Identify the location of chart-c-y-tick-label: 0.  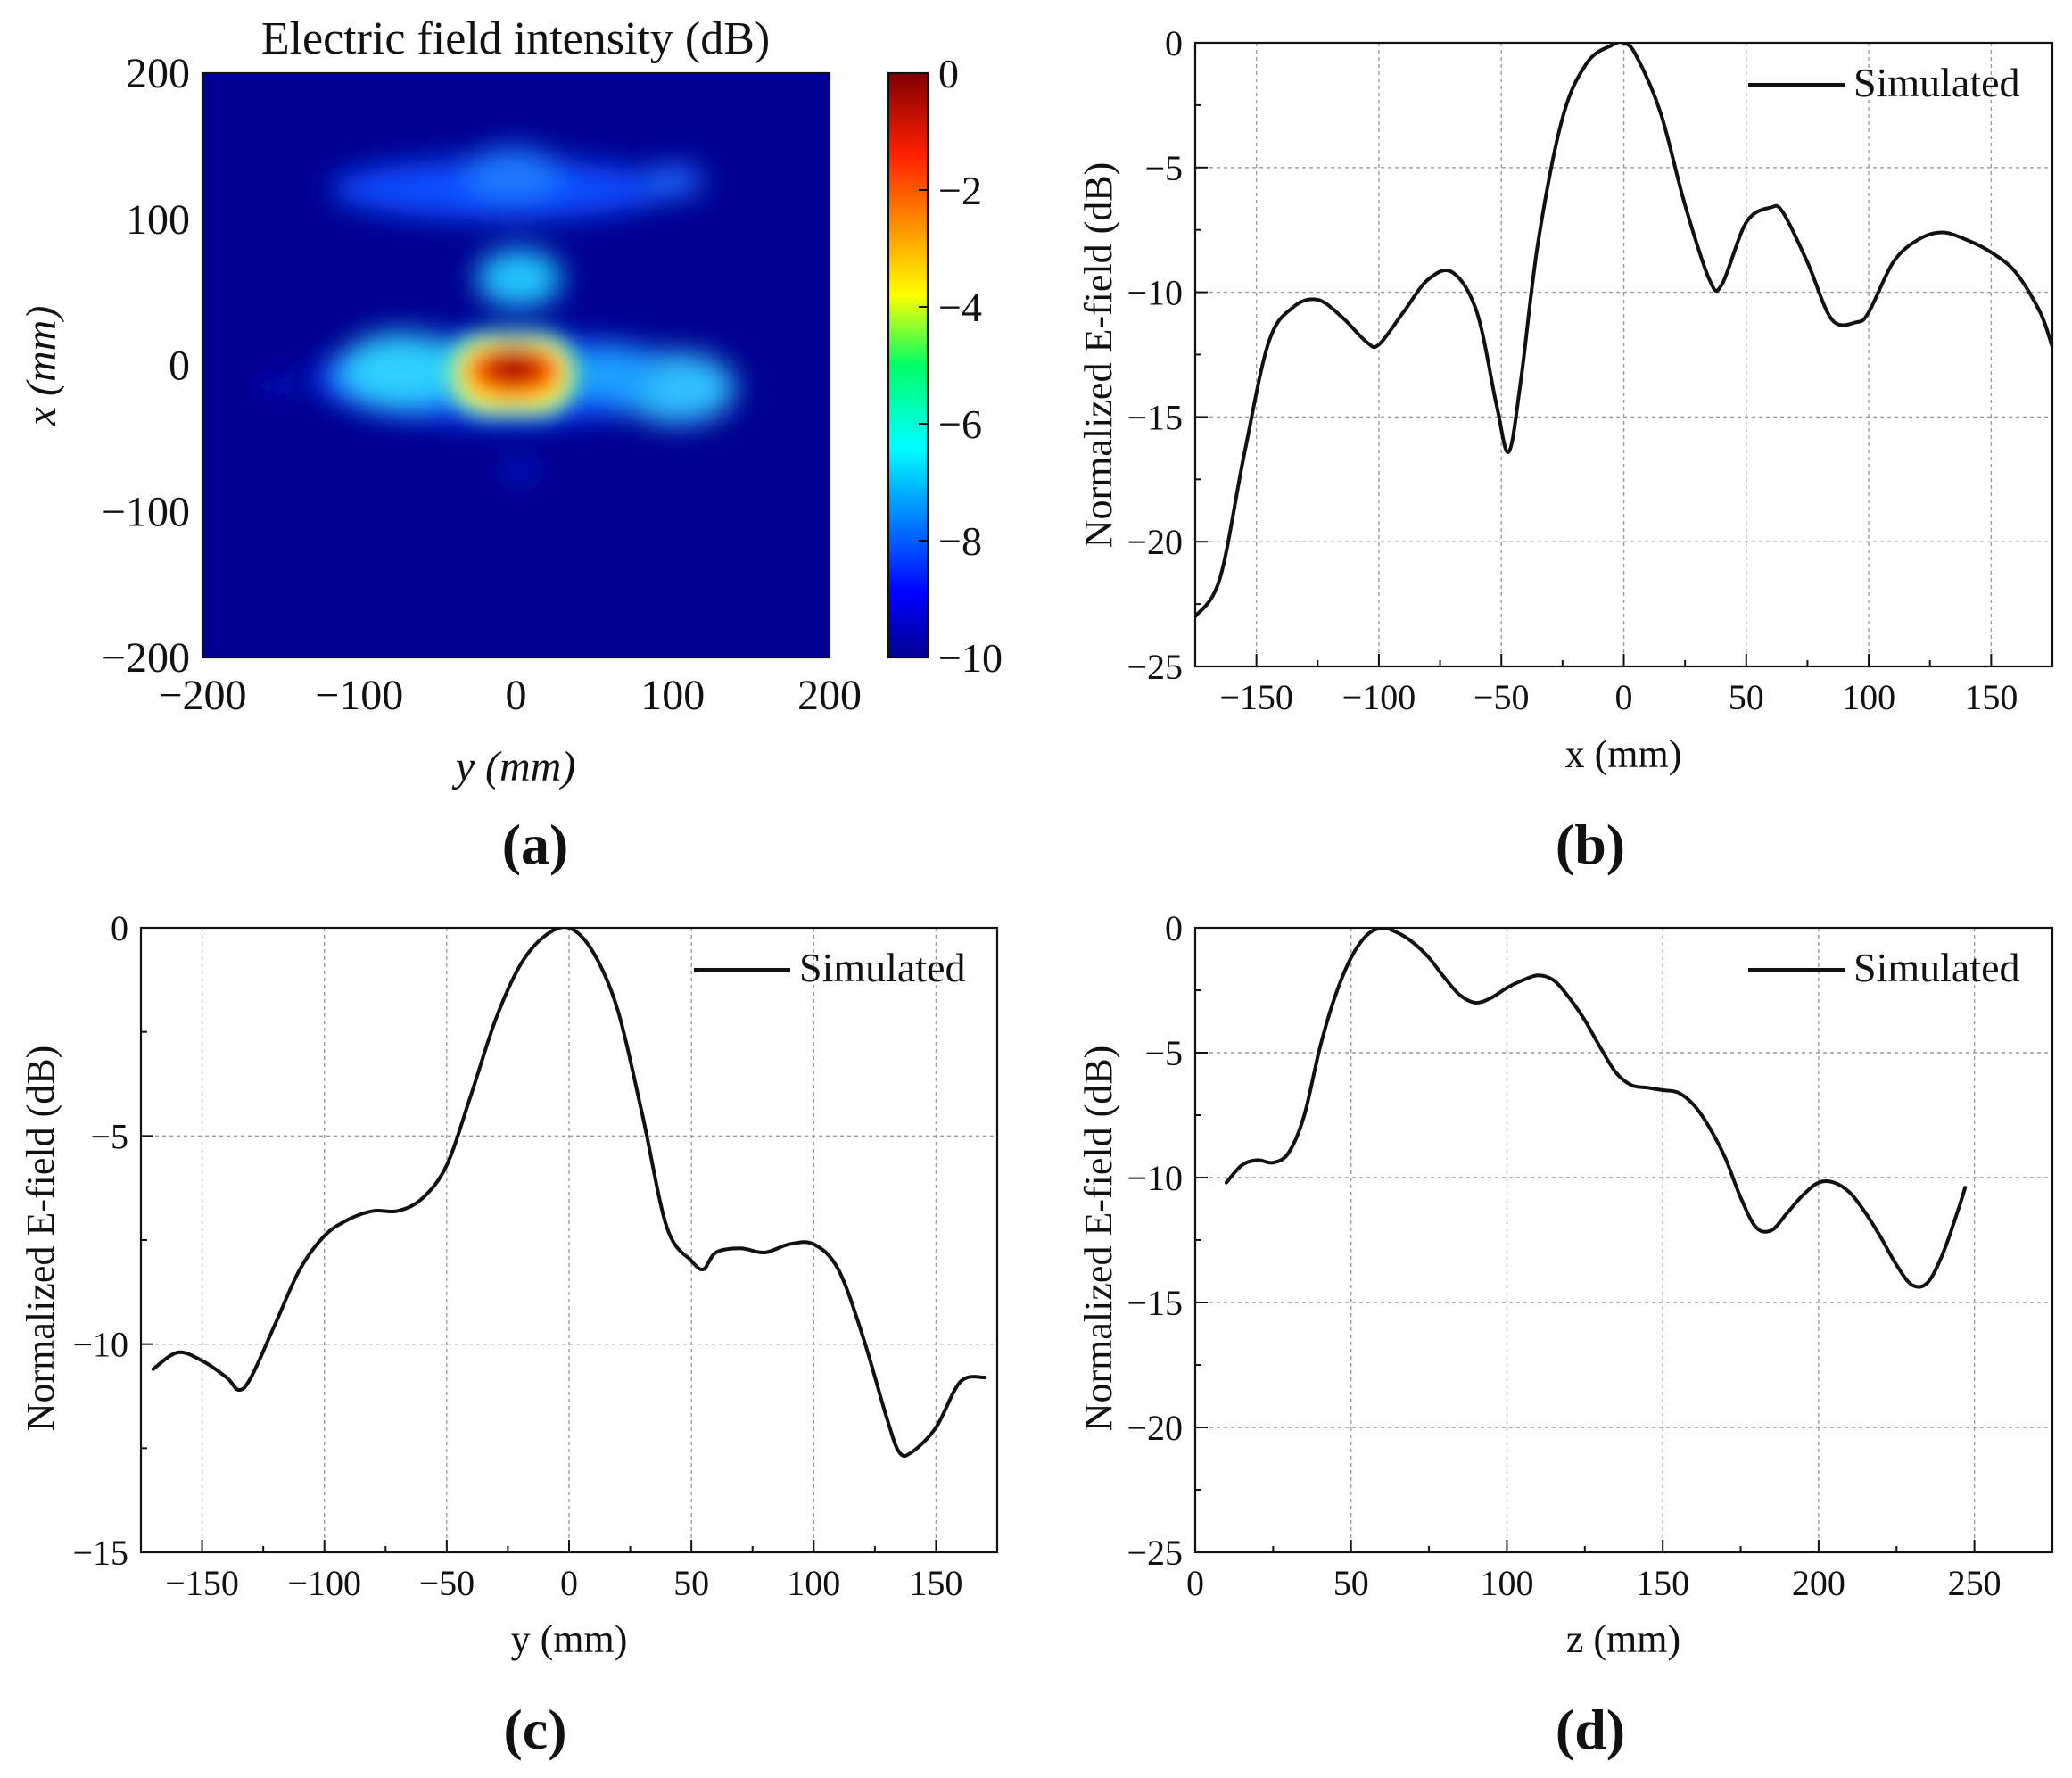
(120, 928).